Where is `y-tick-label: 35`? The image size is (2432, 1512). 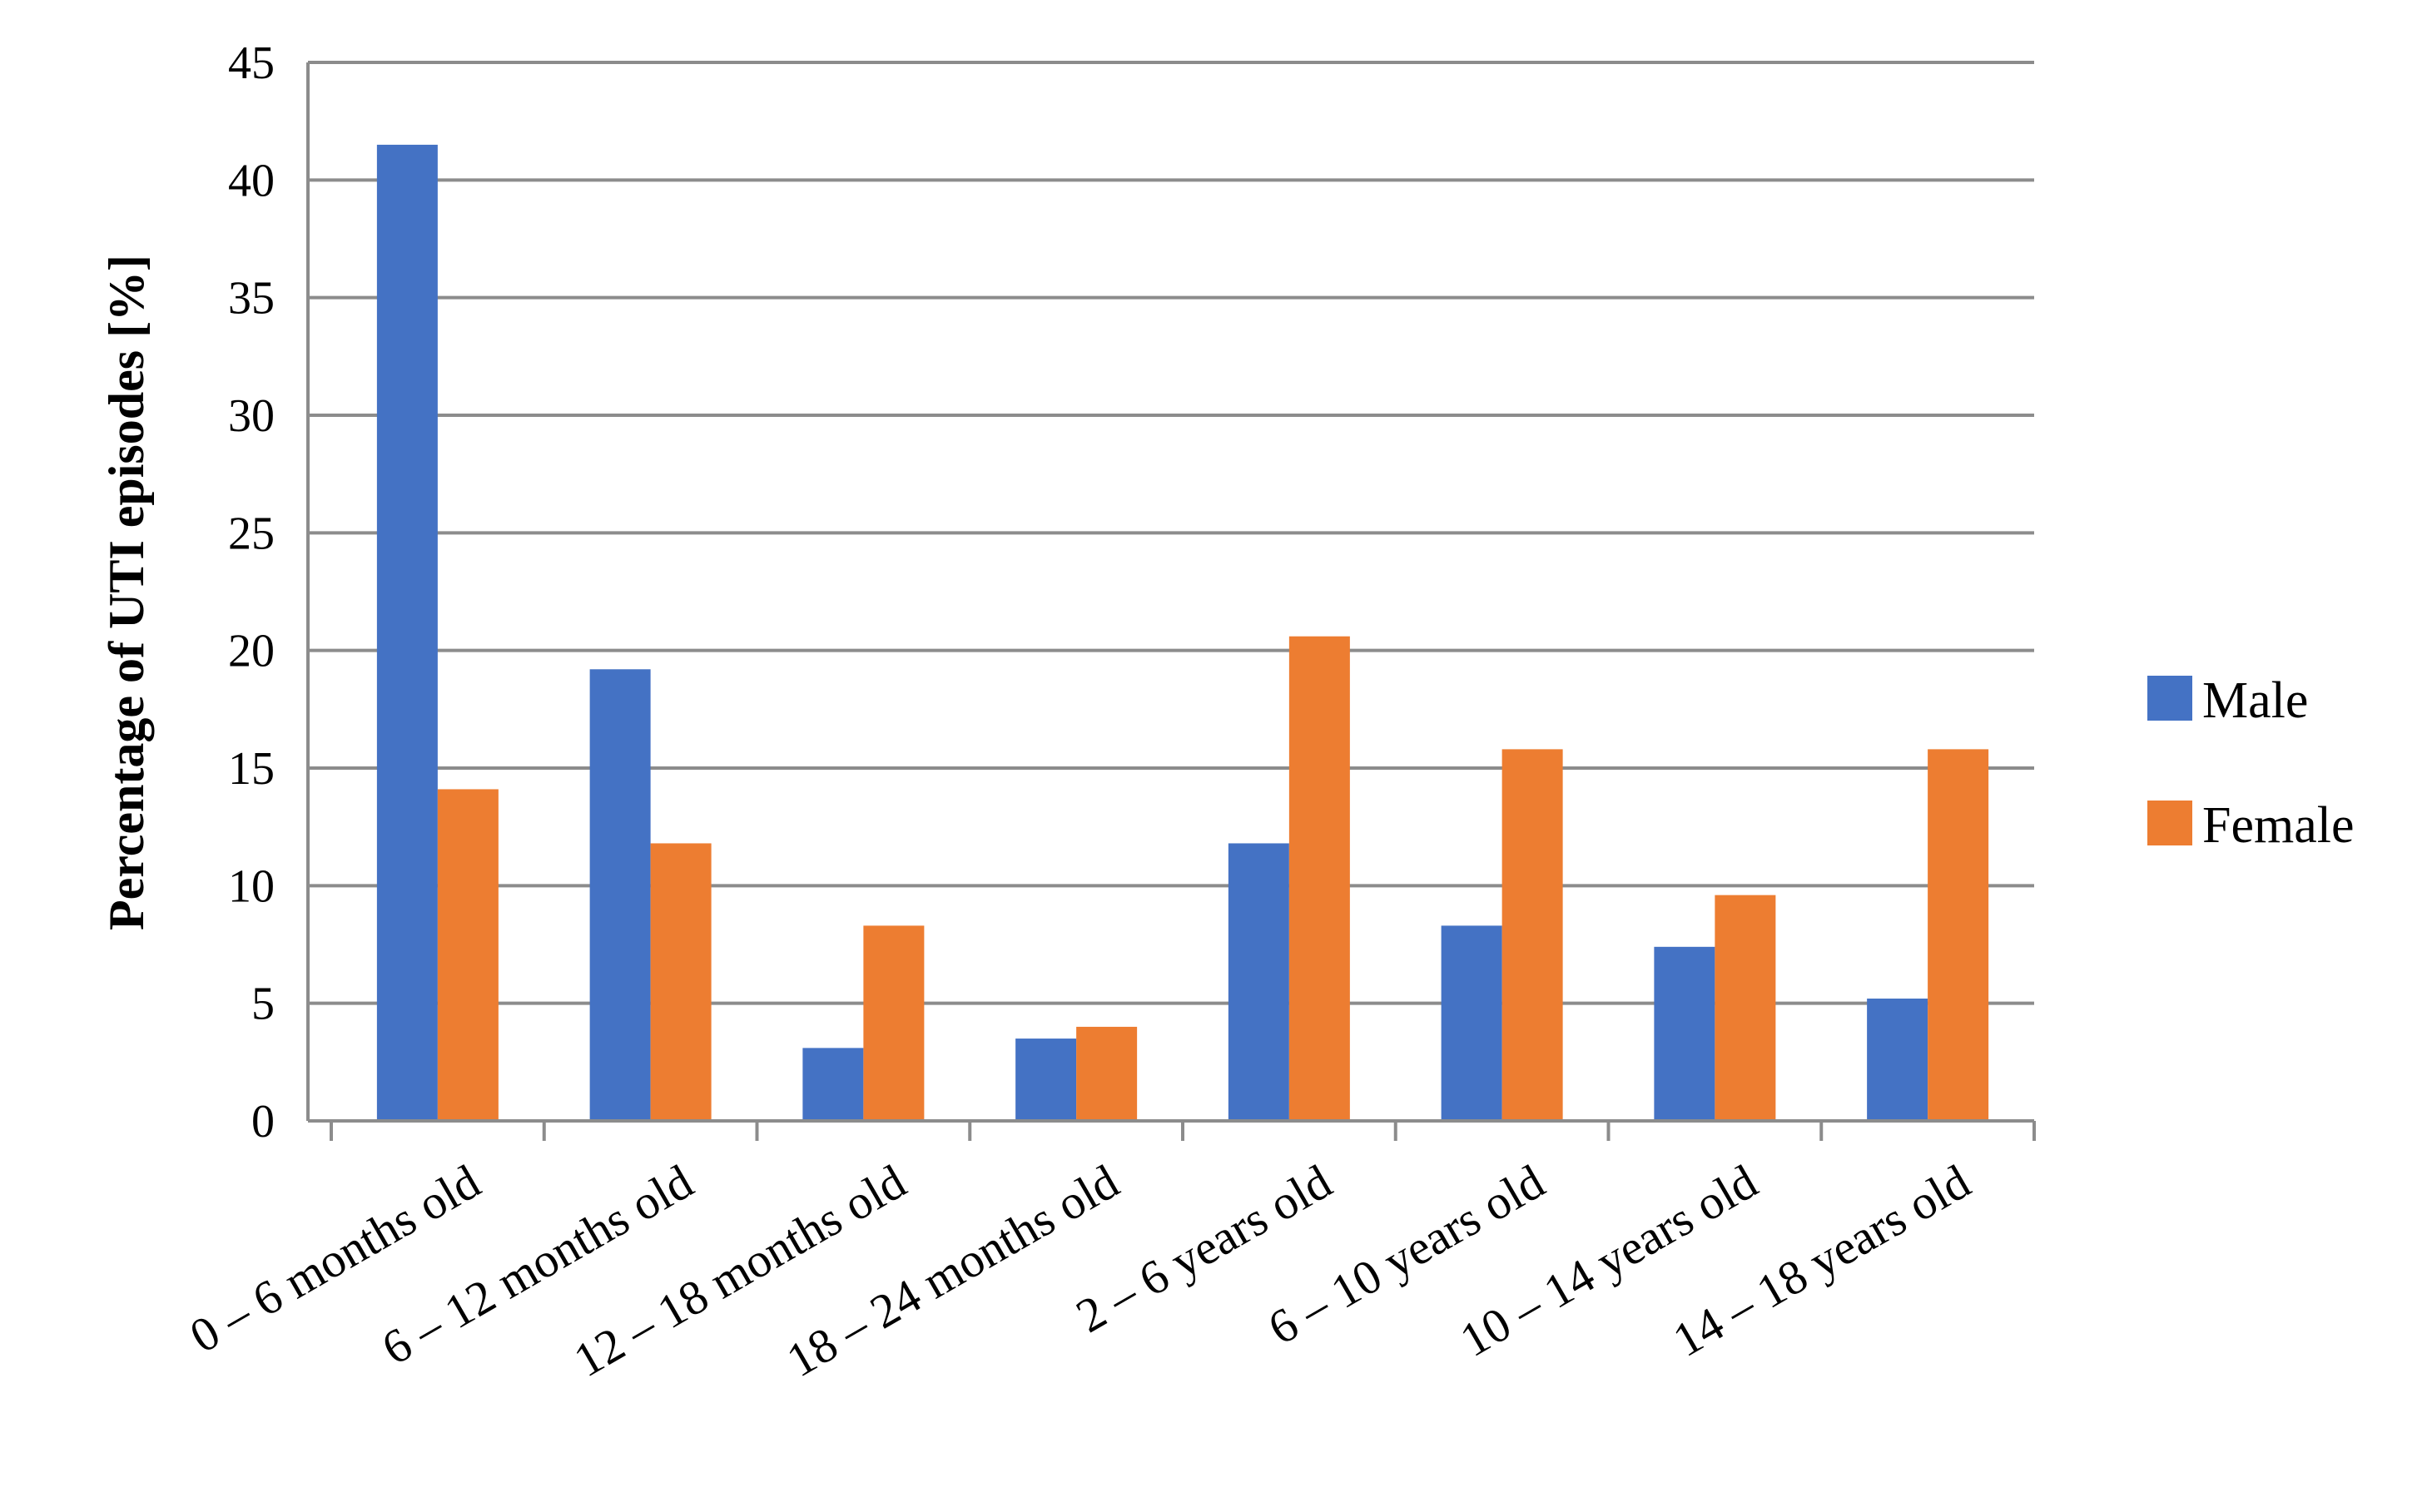 y-tick-label: 35 is located at coordinates (251, 299).